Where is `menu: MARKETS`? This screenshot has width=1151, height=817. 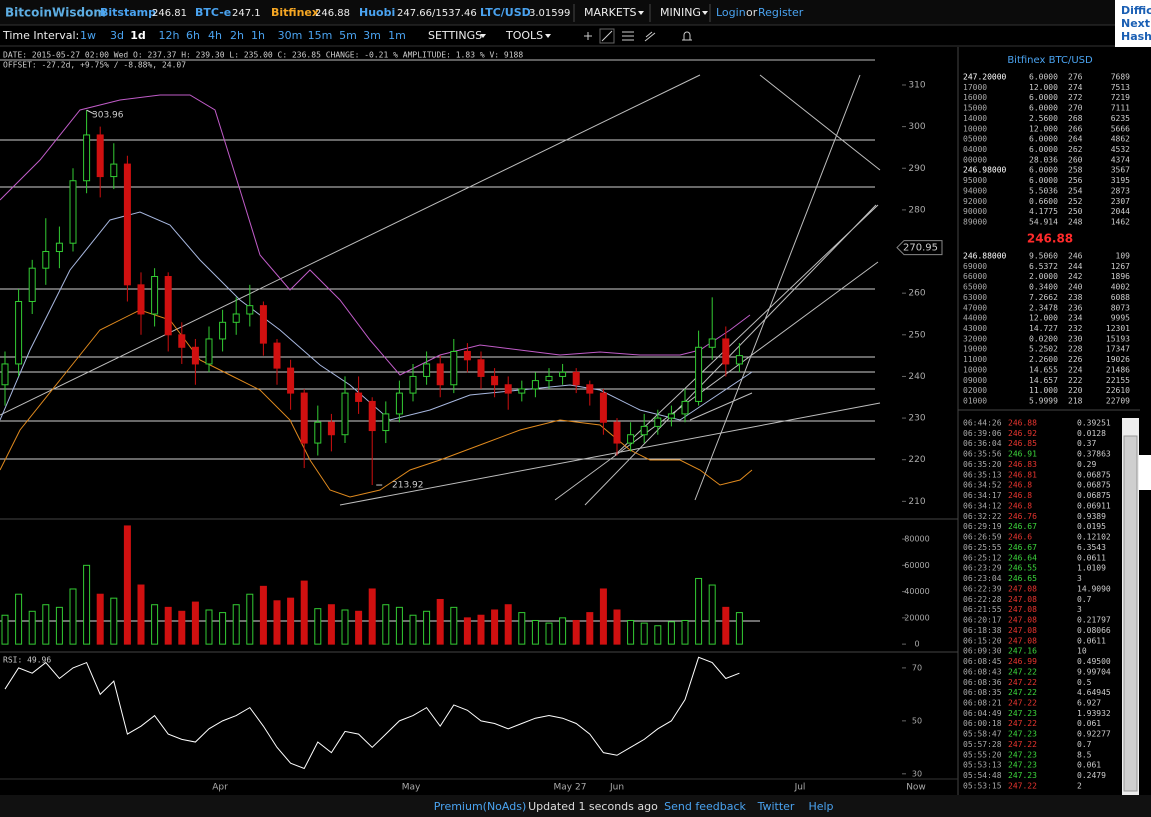 menu: MARKETS is located at coordinates (610, 12).